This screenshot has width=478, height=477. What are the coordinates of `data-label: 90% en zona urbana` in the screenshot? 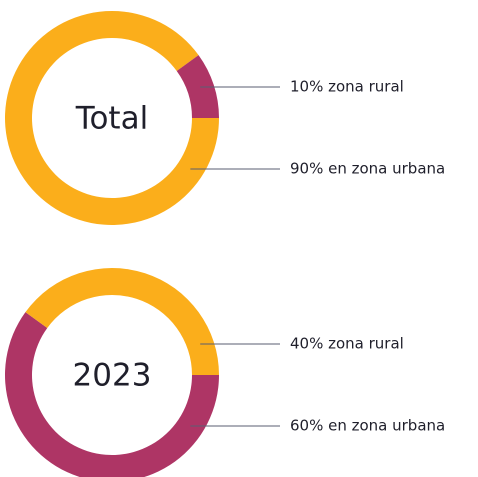 It's located at (367, 169).